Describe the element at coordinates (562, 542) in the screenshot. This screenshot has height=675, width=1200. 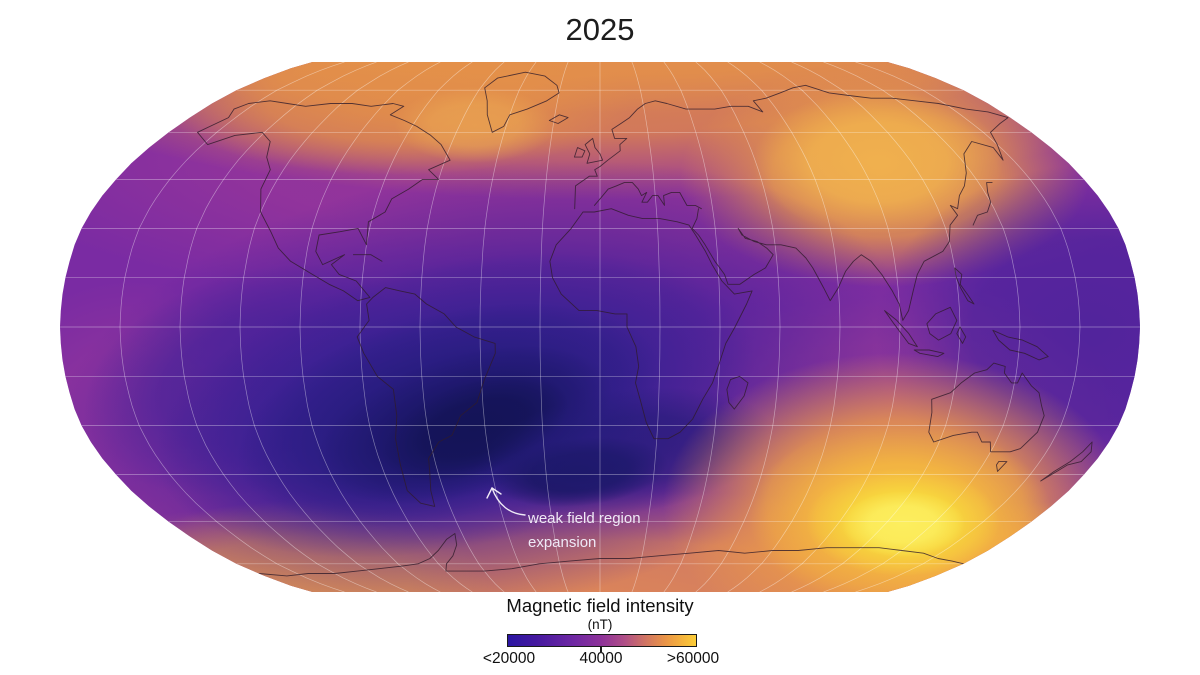
I see `annotation-line2: expansion` at that location.